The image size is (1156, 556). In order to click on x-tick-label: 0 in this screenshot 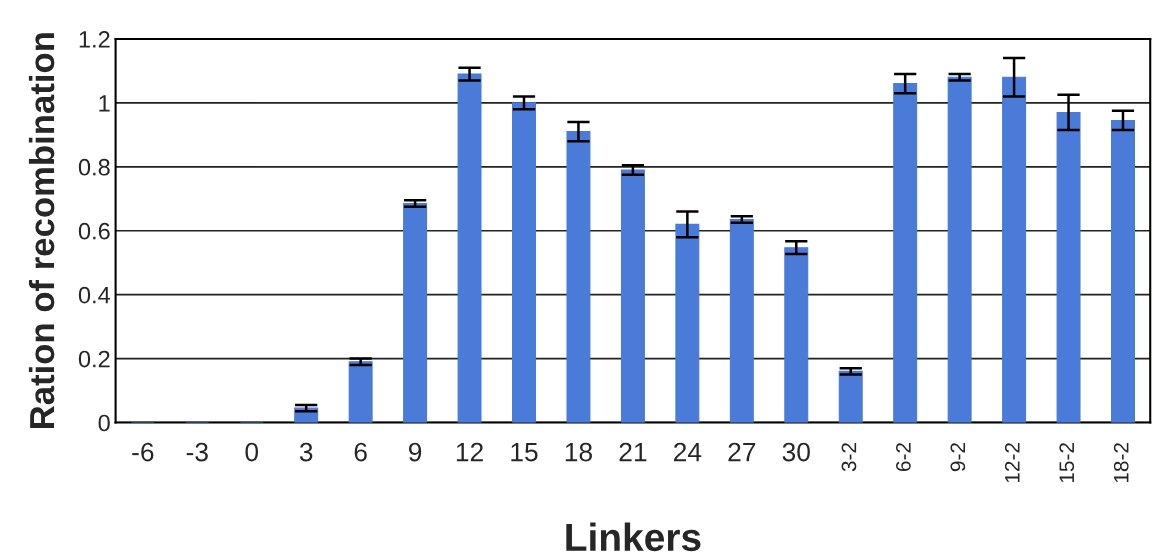, I will do `click(252, 452)`.